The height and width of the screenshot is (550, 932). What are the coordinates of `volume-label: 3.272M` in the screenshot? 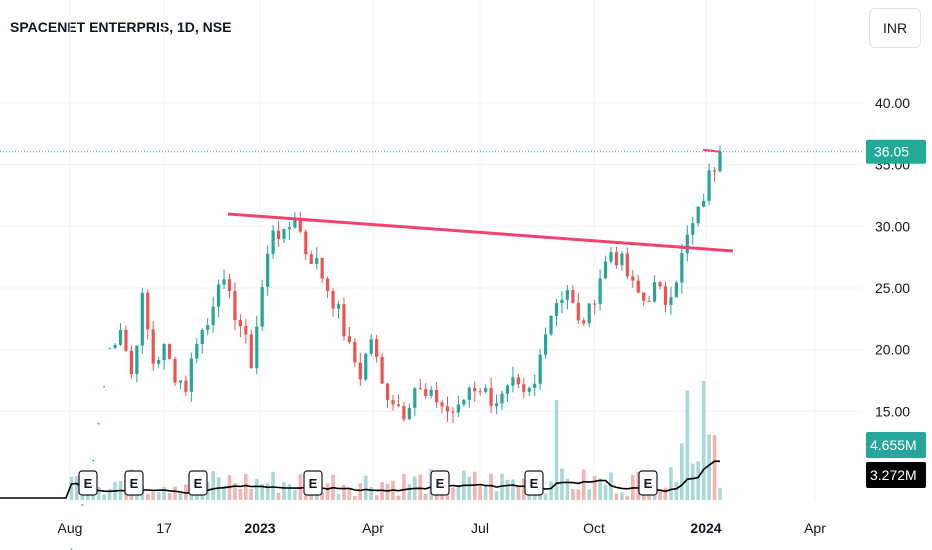 It's located at (893, 475).